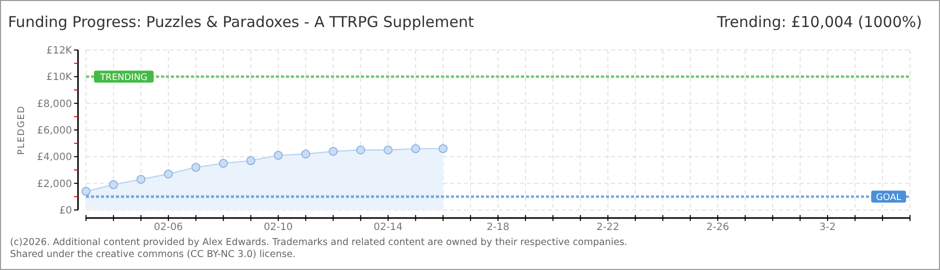 The height and width of the screenshot is (270, 940). I want to click on x-tick-label: 02-14, so click(388, 227).